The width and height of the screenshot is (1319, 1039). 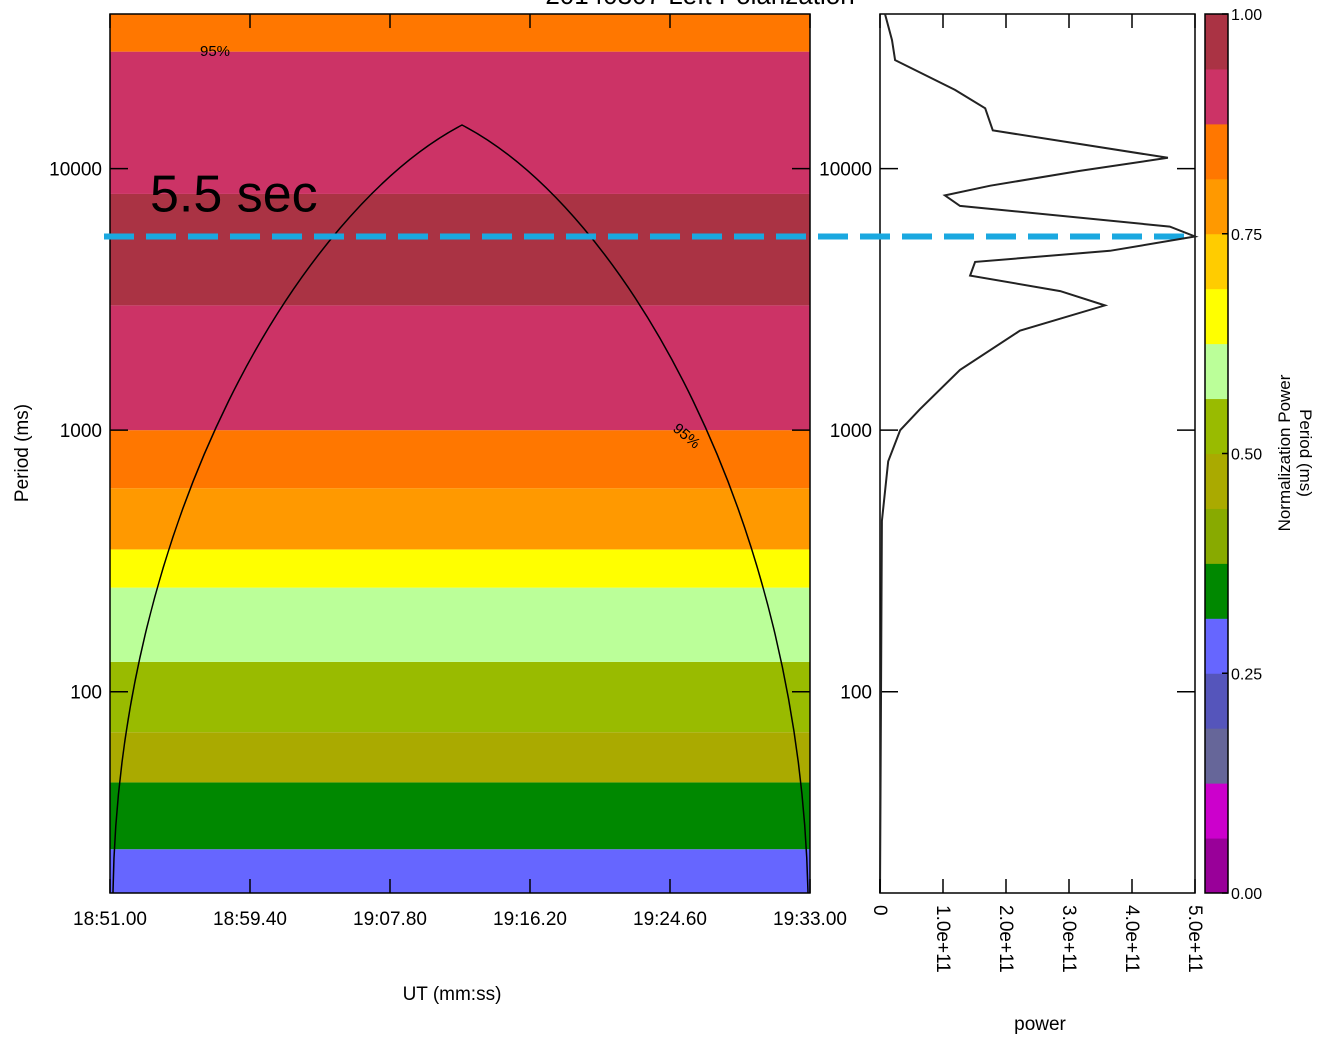 I want to click on x-tick-label: 2.0e+11, so click(x=1005, y=939).